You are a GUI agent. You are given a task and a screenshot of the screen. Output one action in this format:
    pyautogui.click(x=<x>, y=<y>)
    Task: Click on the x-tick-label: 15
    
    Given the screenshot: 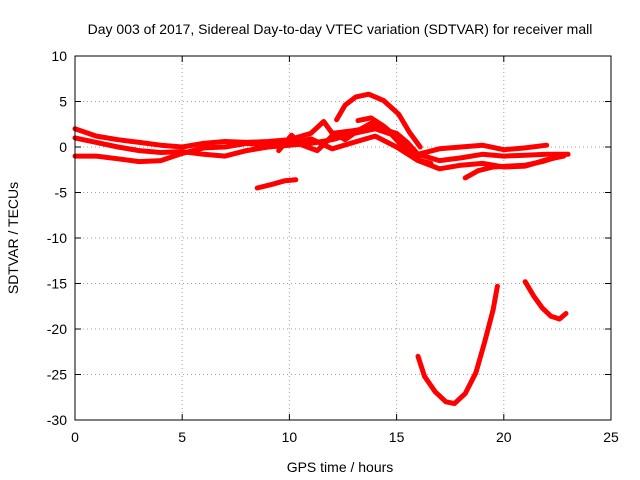 What is the action you would take?
    pyautogui.click(x=397, y=437)
    